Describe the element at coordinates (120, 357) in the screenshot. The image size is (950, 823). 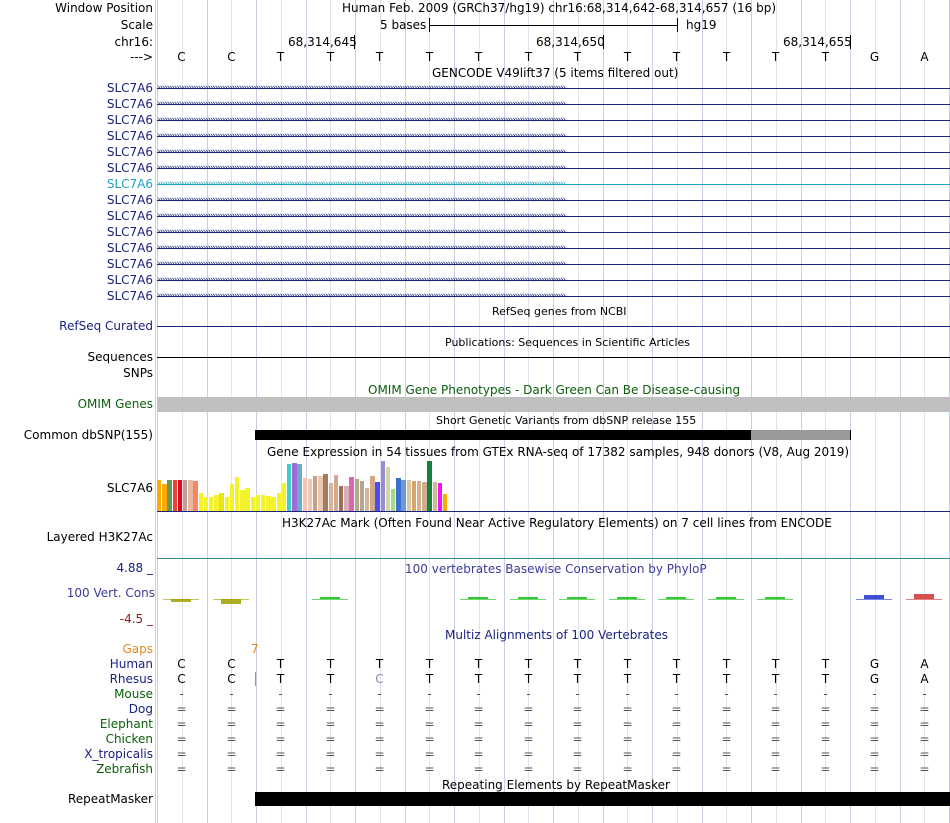
I see `sequences-track-label: Sequences` at that location.